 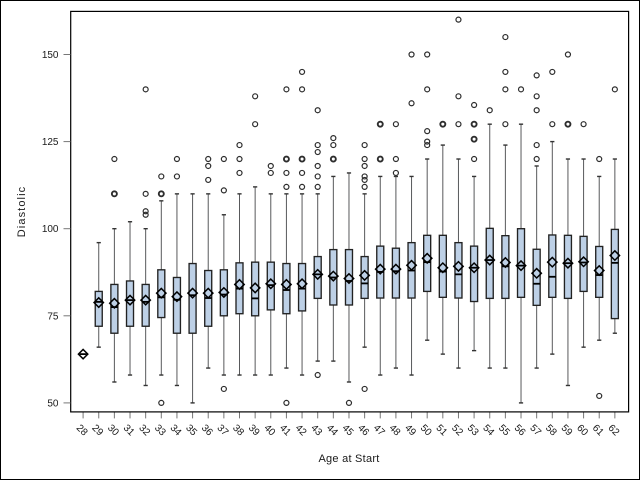 I want to click on svg-text: 75, so click(x=53, y=316).